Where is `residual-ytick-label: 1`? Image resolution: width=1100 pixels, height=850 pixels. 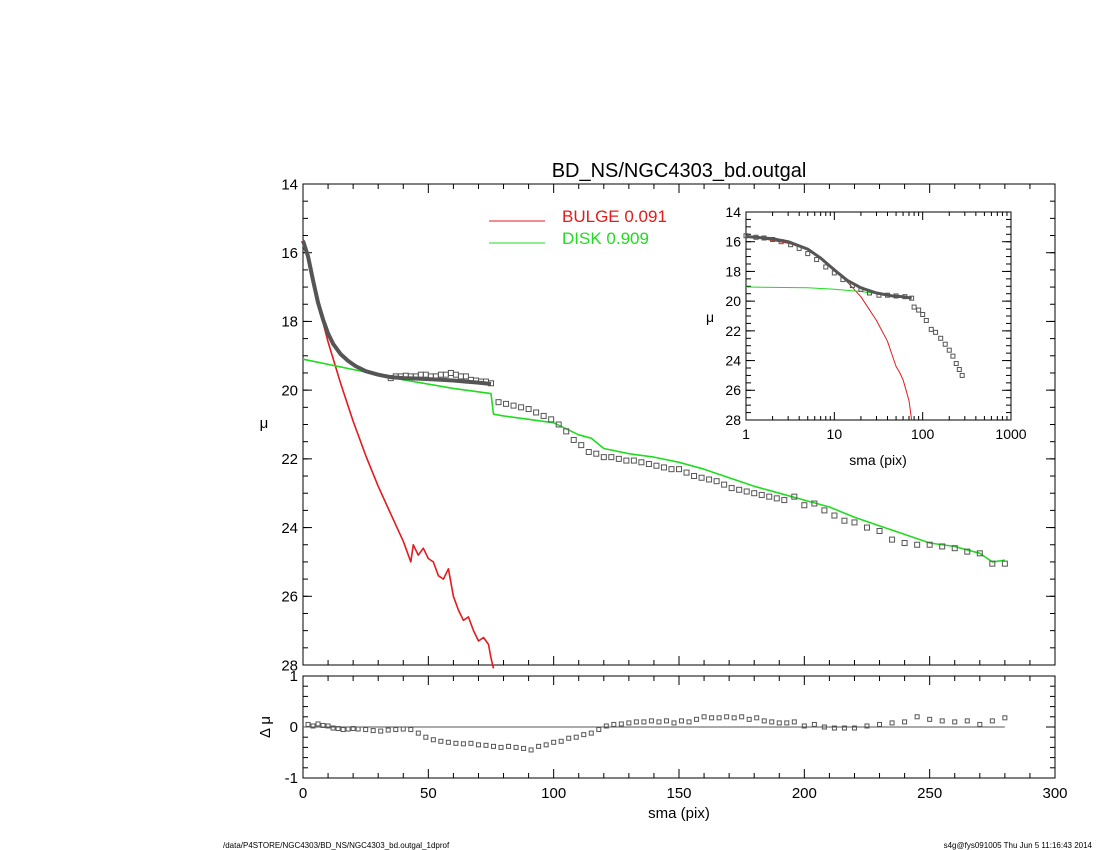
residual-ytick-label: 1 is located at coordinates (294, 676).